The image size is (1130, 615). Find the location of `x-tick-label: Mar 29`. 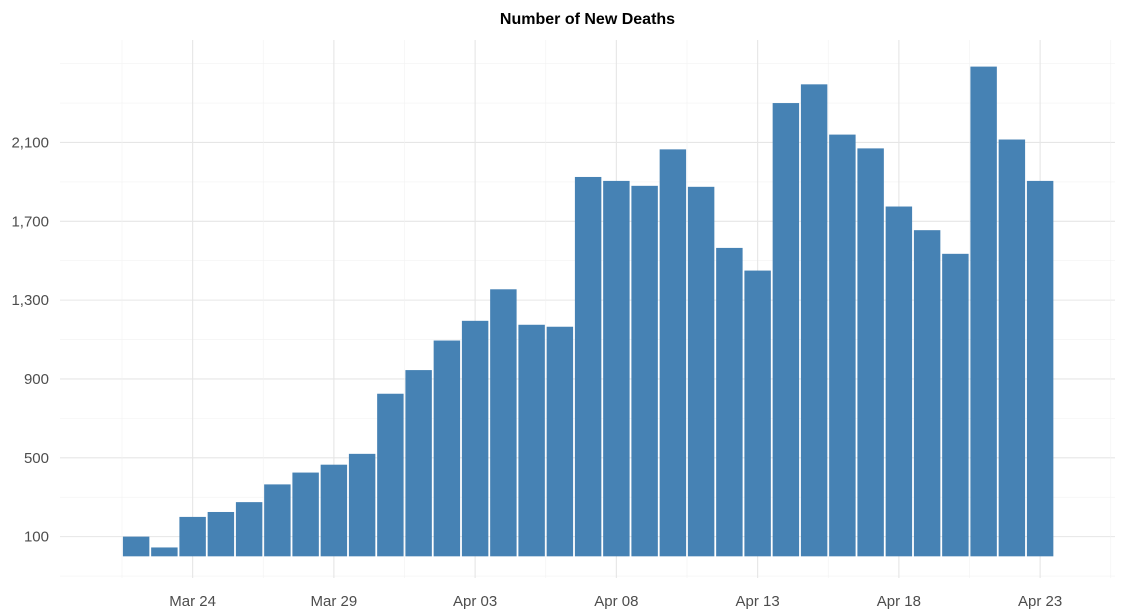

x-tick-label: Mar 29 is located at coordinates (334, 601).